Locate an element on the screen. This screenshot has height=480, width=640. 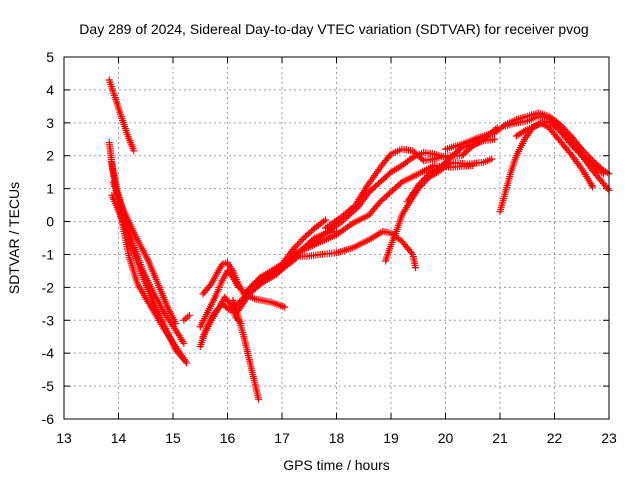
y-tick-label: 3 is located at coordinates (50, 123).